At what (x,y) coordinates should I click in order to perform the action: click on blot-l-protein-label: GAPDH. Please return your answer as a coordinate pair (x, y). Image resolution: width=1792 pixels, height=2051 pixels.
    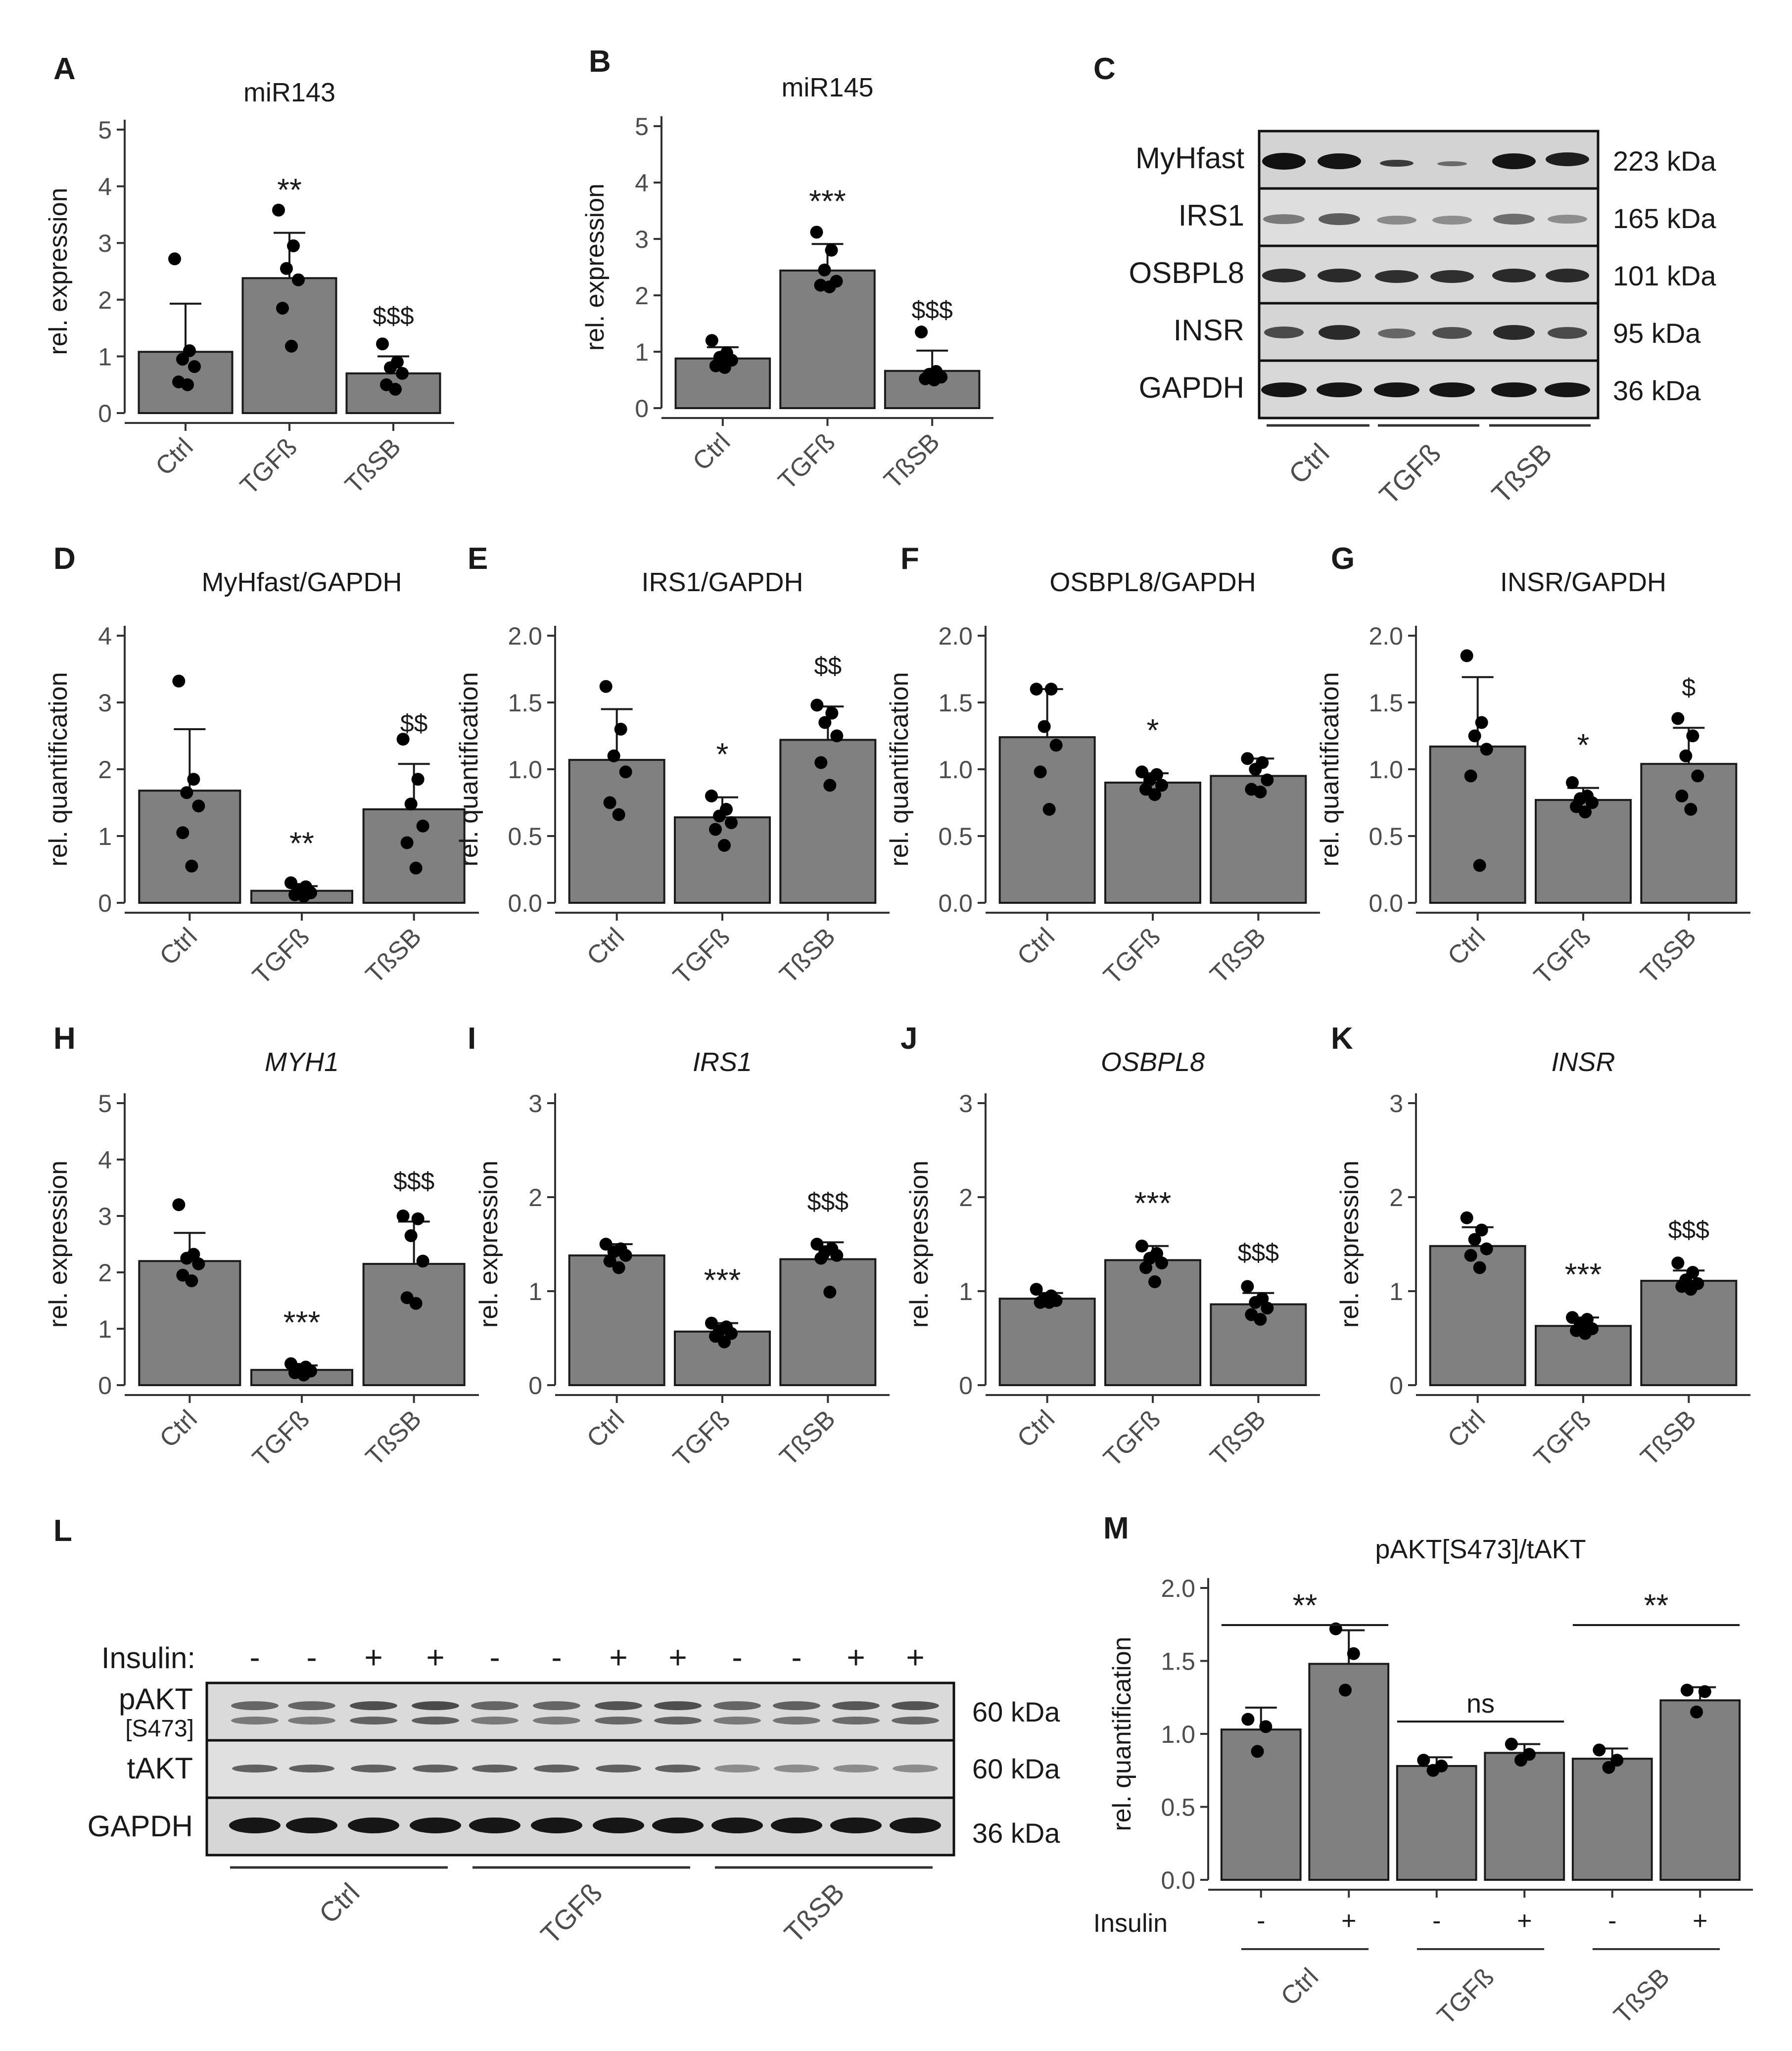
    Looking at the image, I should click on (140, 1826).